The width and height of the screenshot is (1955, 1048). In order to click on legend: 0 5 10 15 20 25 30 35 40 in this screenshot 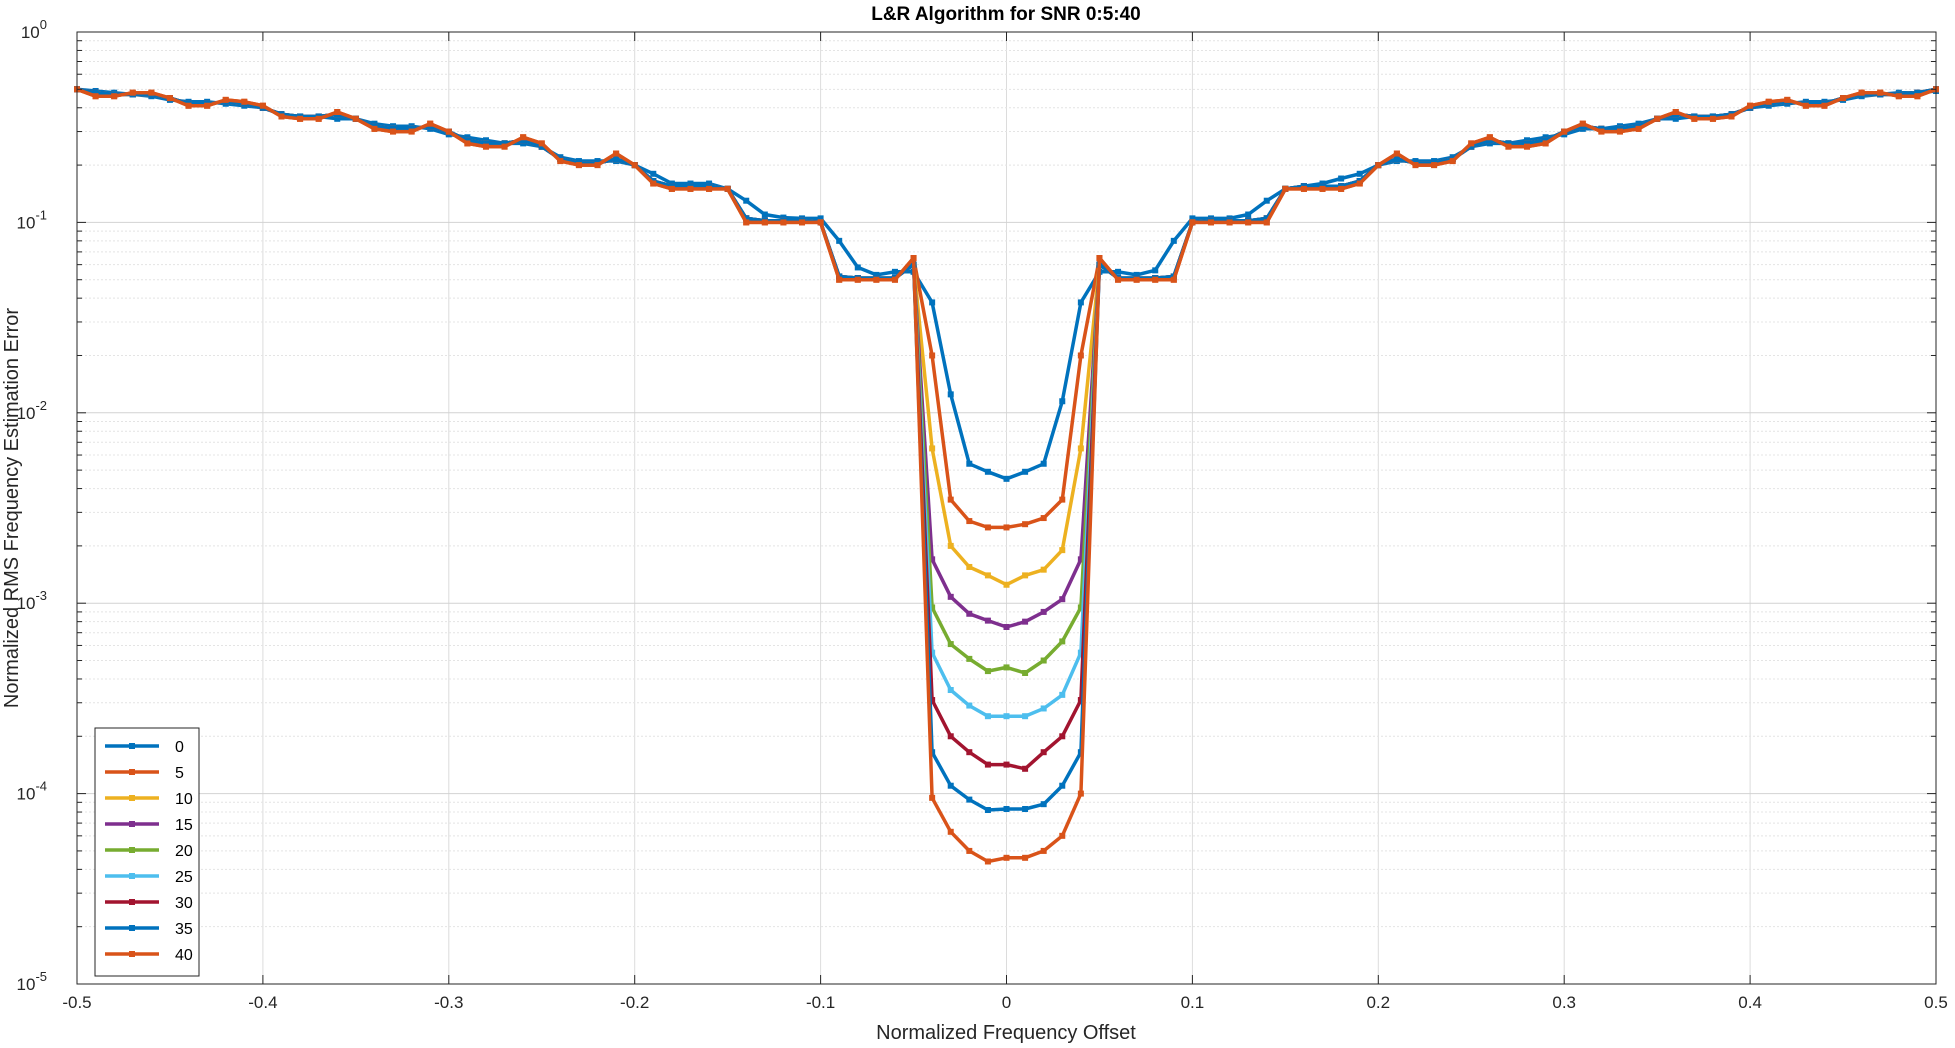, I will do `click(147, 852)`.